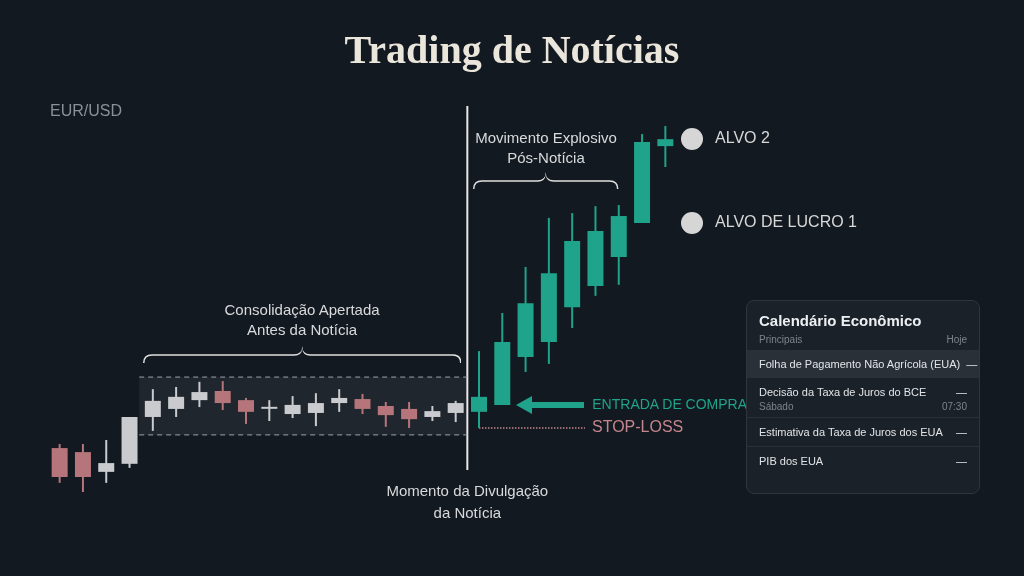 This screenshot has height=576, width=1024. I want to click on text: 07:30, so click(954, 406).